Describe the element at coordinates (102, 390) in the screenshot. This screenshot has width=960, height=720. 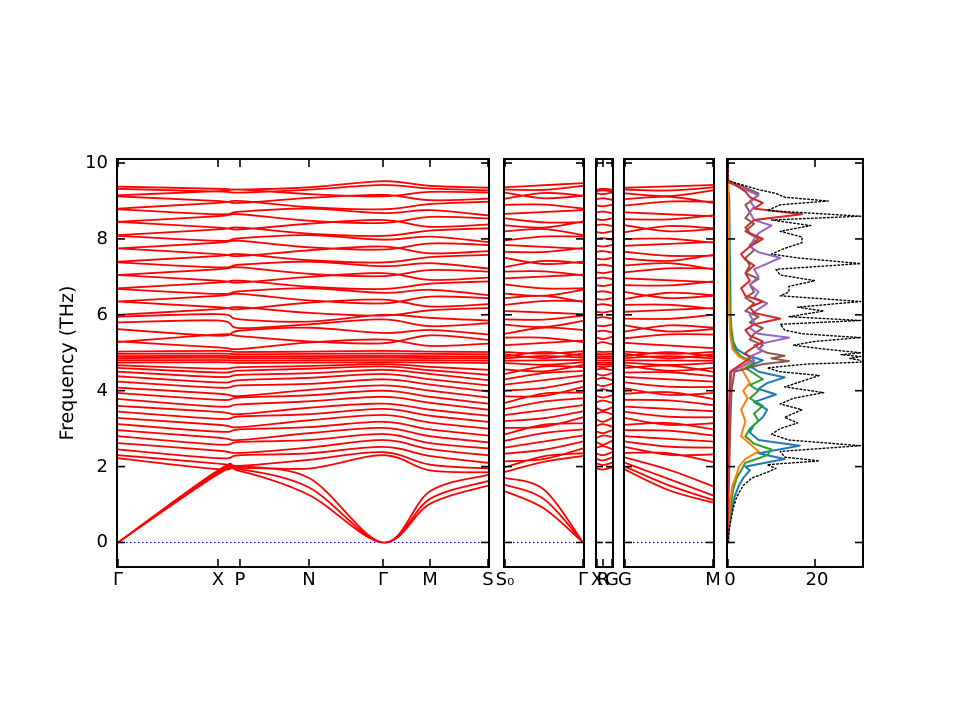
I see `y-tick-label: 4` at that location.